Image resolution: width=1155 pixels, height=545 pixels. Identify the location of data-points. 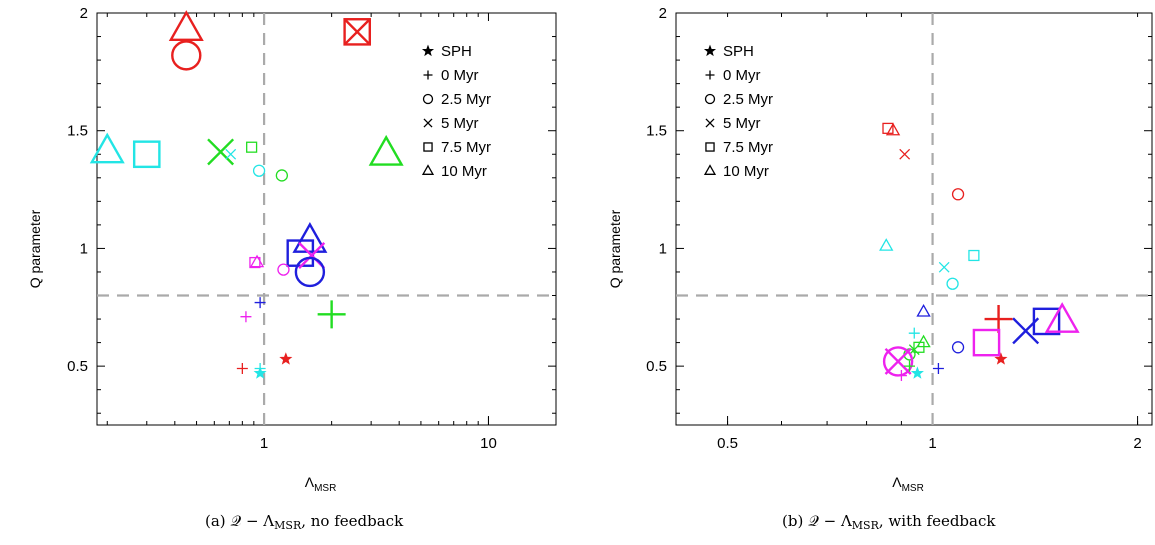
(979, 252).